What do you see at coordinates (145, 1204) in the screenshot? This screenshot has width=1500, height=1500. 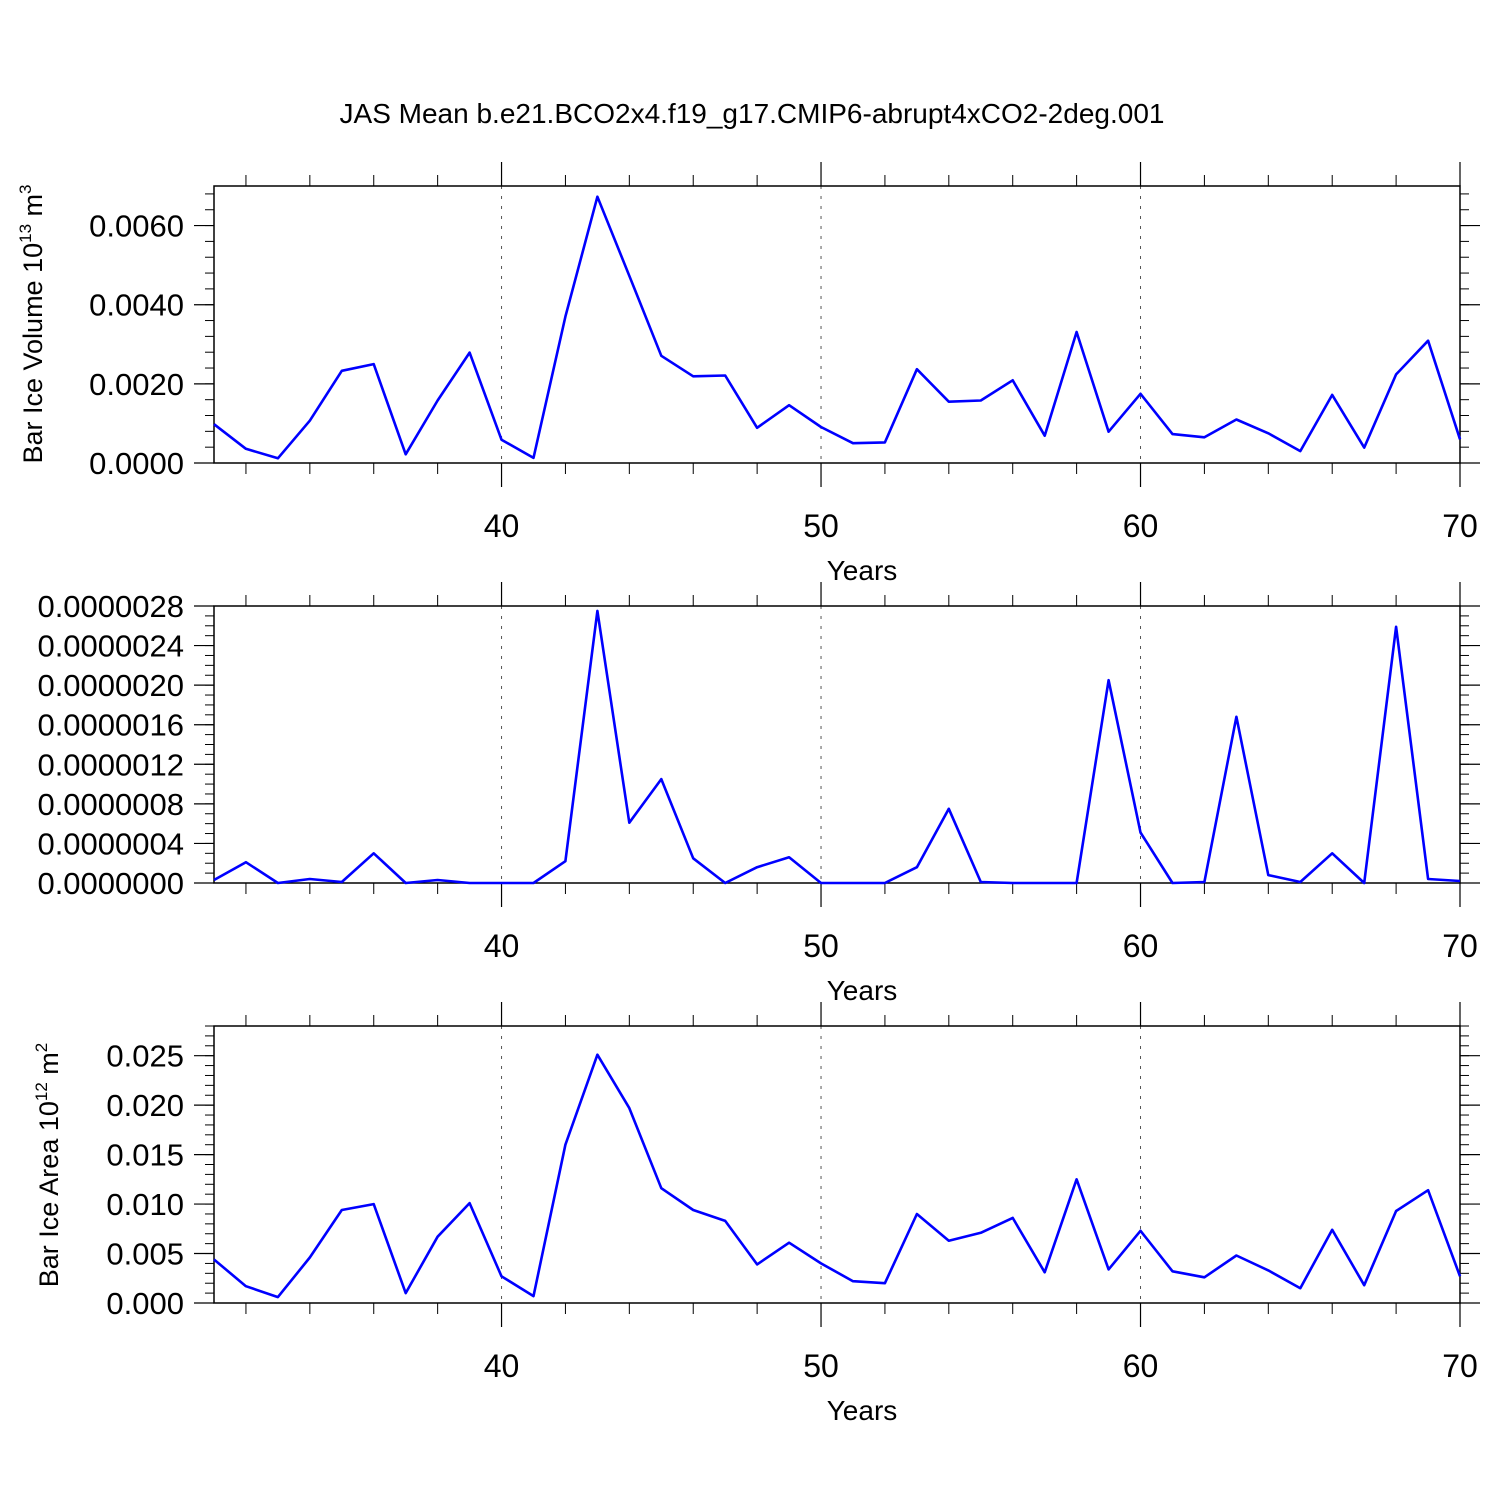 I see `y-tick-label: 0.010` at bounding box center [145, 1204].